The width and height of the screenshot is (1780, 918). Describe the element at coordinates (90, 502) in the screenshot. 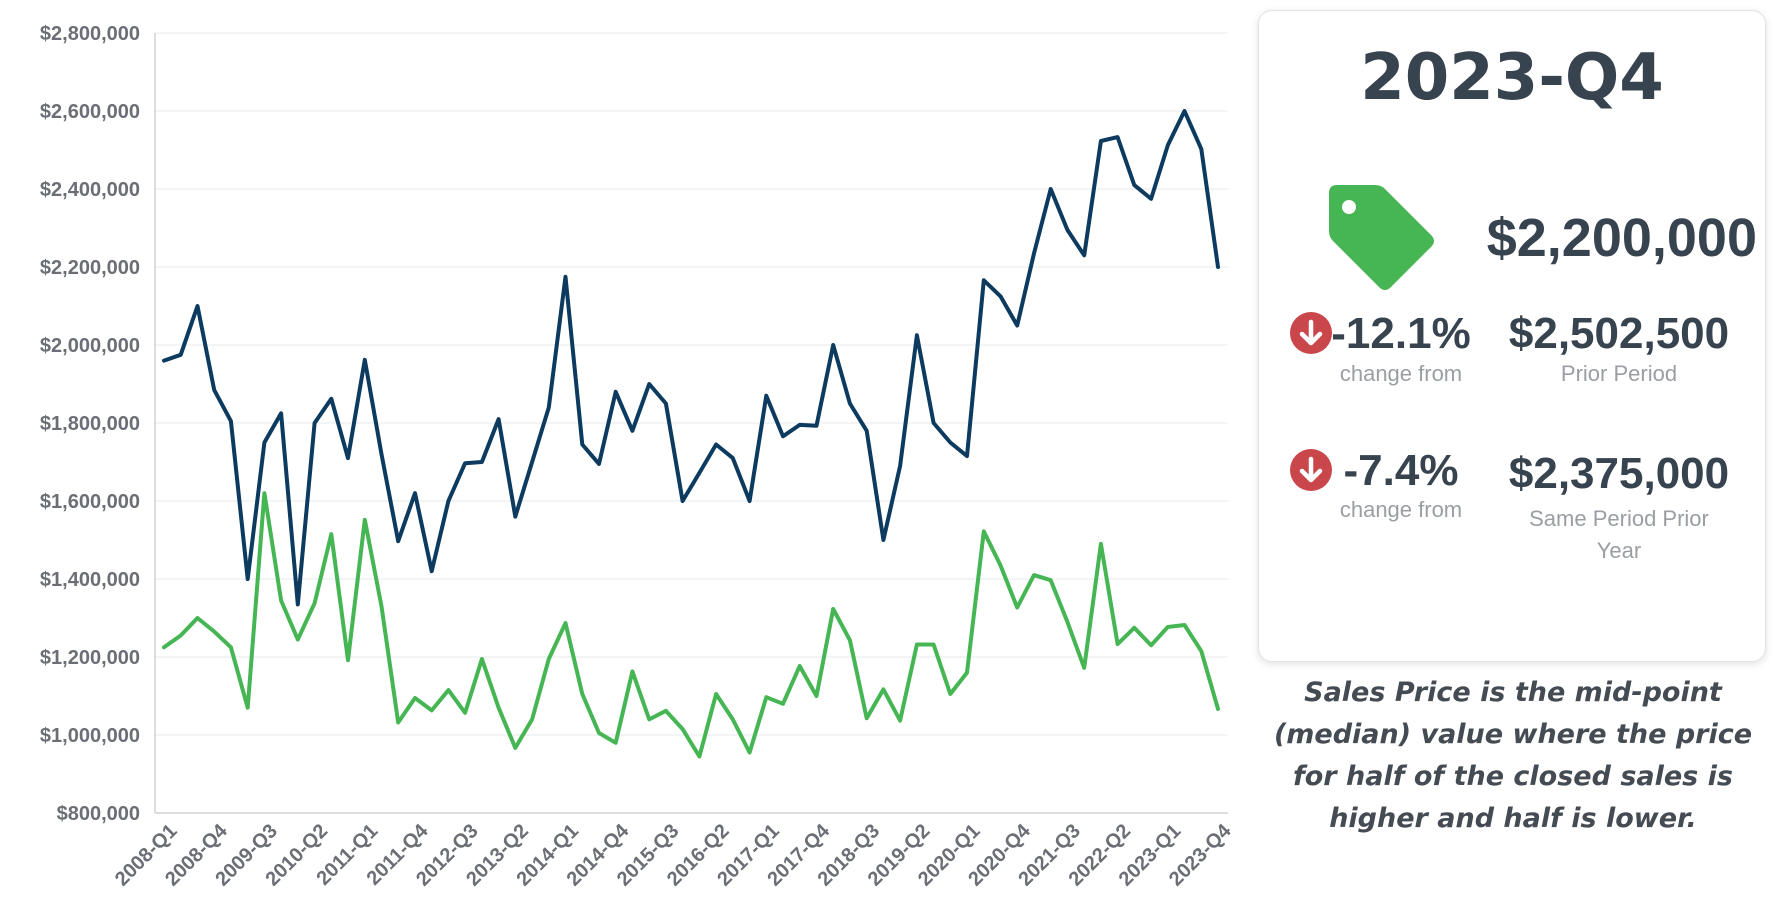

I see `y-tick-label: $1,600,000` at that location.